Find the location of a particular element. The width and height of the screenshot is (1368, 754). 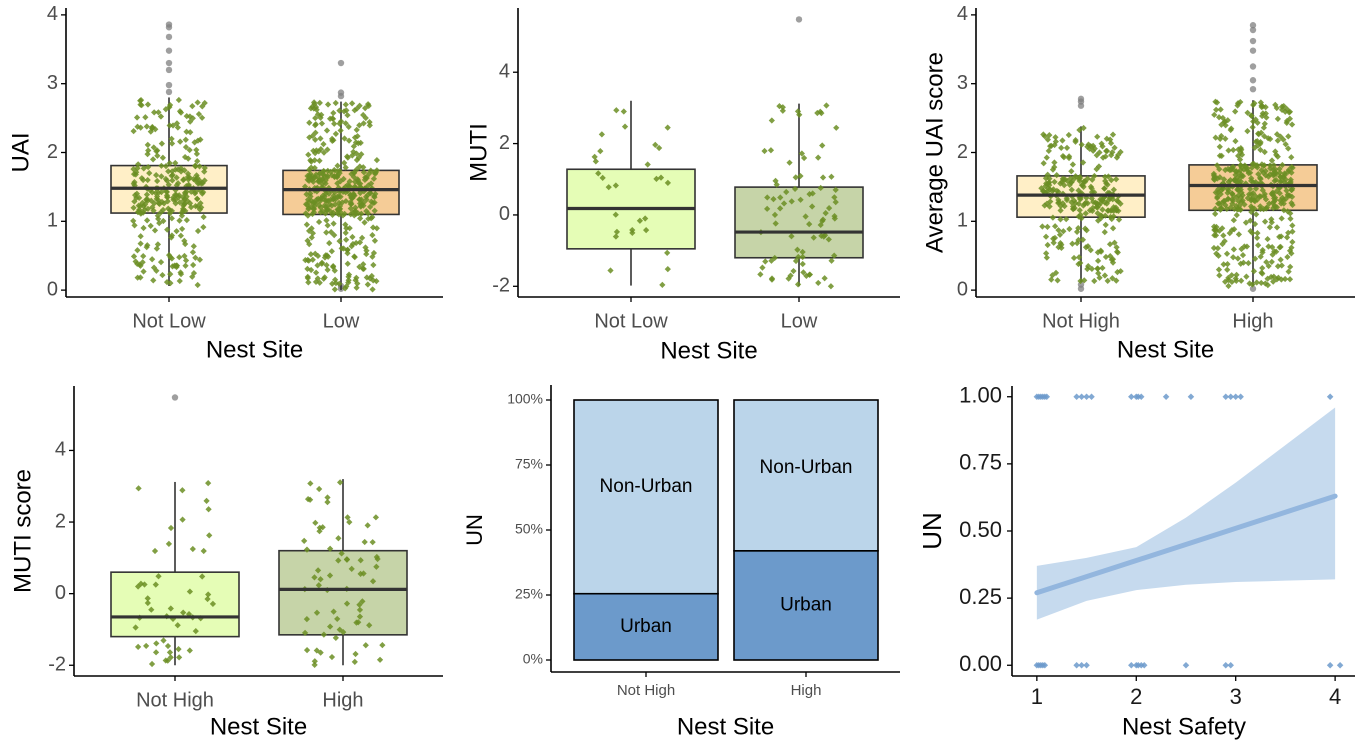

x-axis-title: Nest Site is located at coordinates (254, 349).